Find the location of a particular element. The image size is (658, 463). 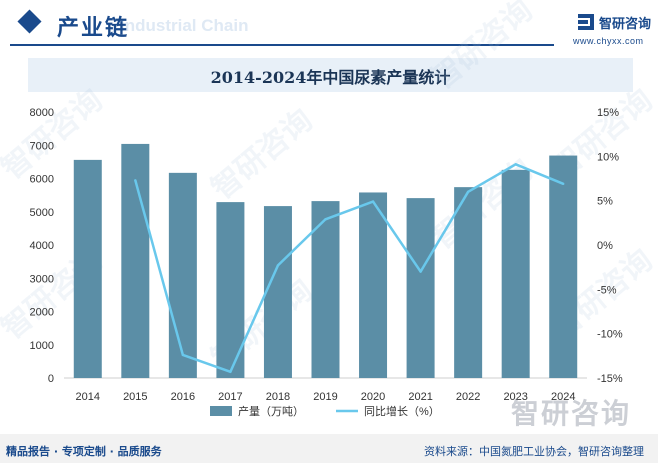

x-tick-label: 2017 is located at coordinates (230, 397).